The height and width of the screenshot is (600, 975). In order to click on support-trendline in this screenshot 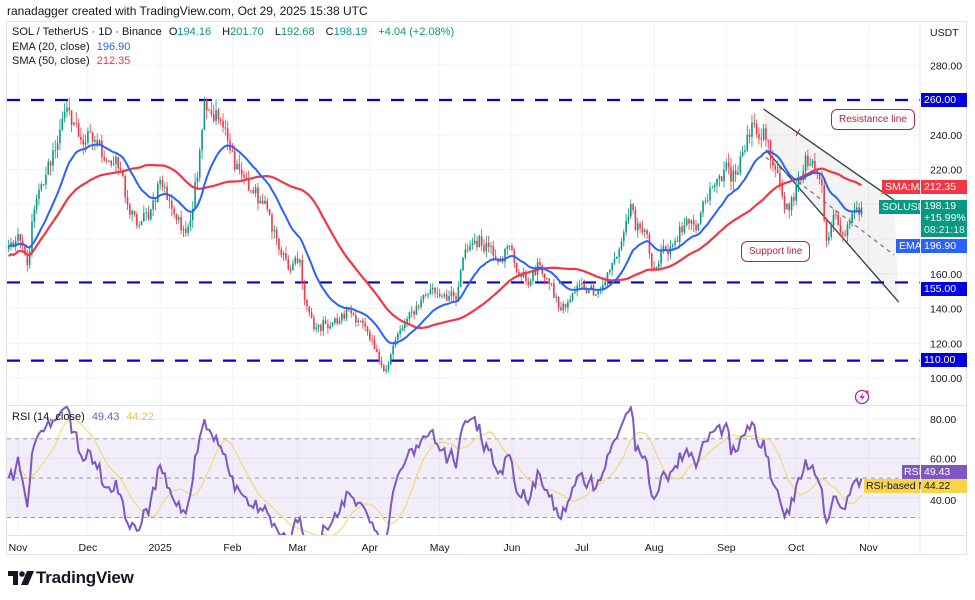, I will do `click(832, 226)`.